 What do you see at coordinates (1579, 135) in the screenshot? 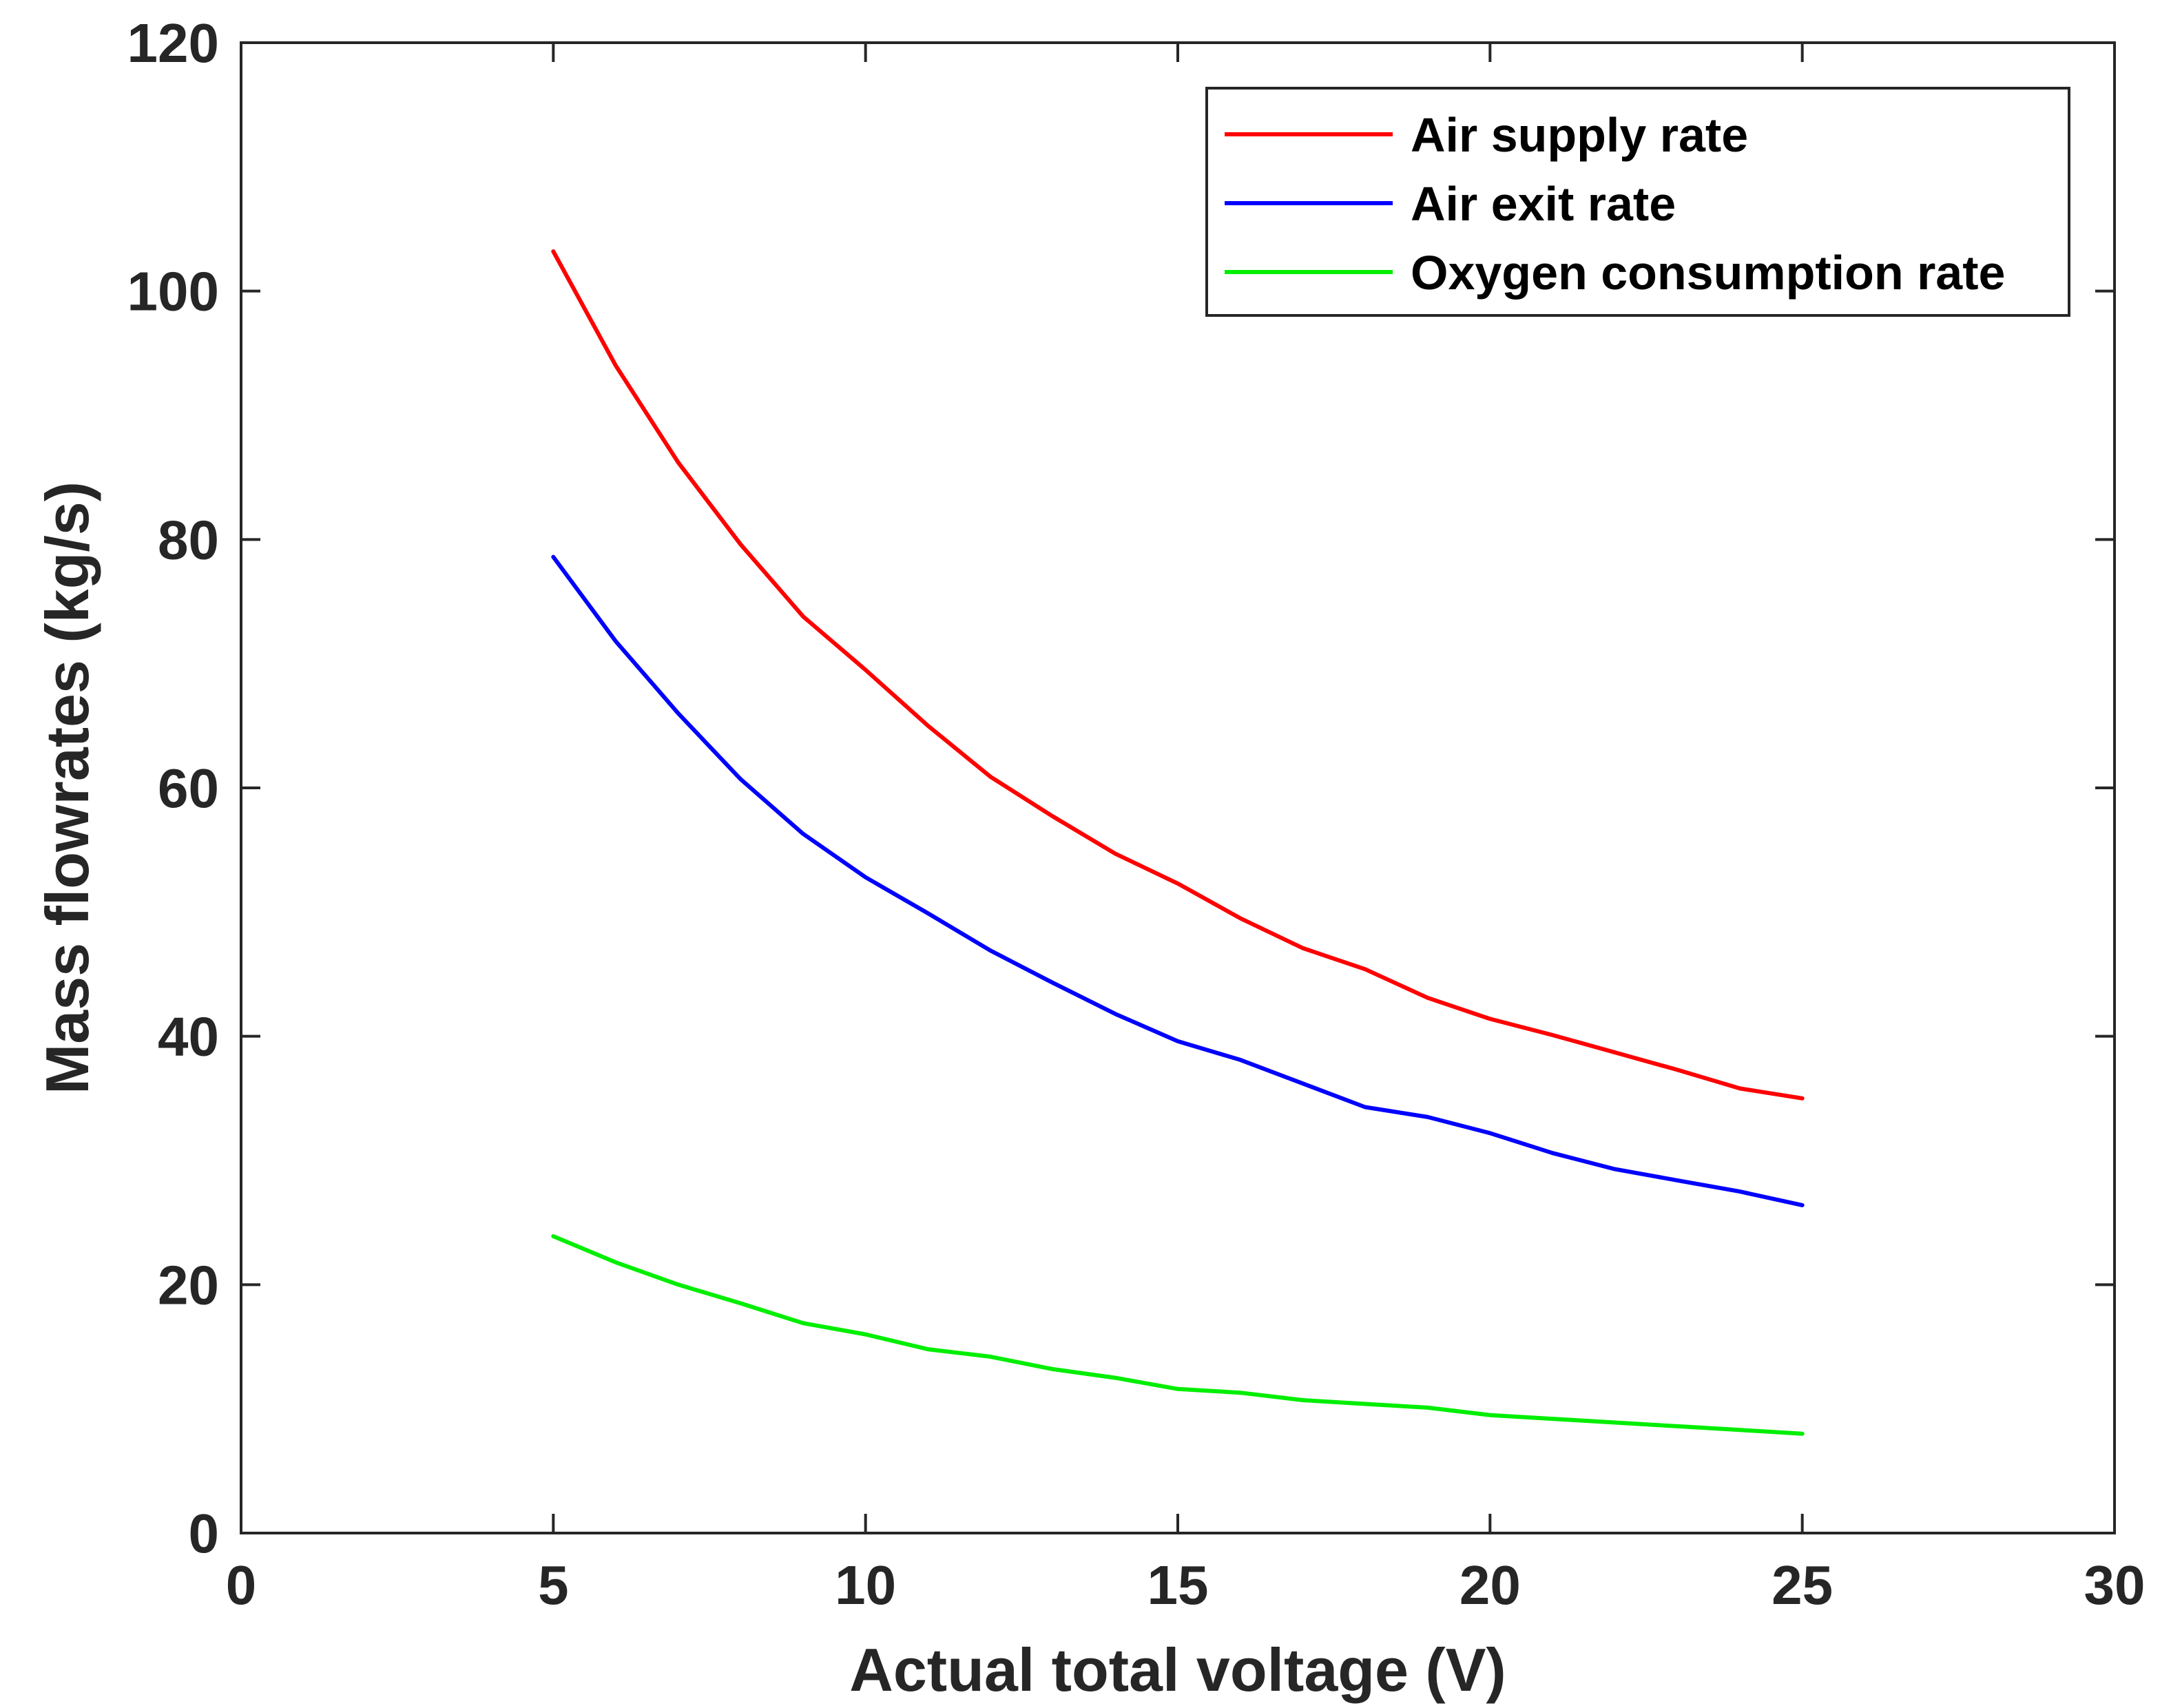
I see `legend-label: Air supply rate` at bounding box center [1579, 135].